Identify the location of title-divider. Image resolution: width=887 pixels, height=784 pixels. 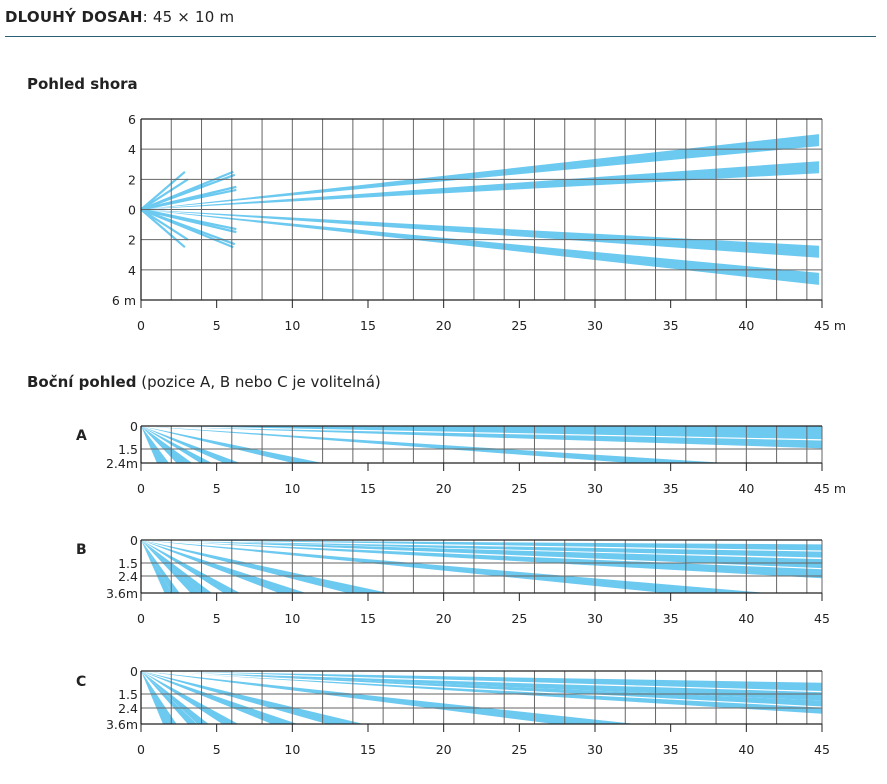
(440, 36).